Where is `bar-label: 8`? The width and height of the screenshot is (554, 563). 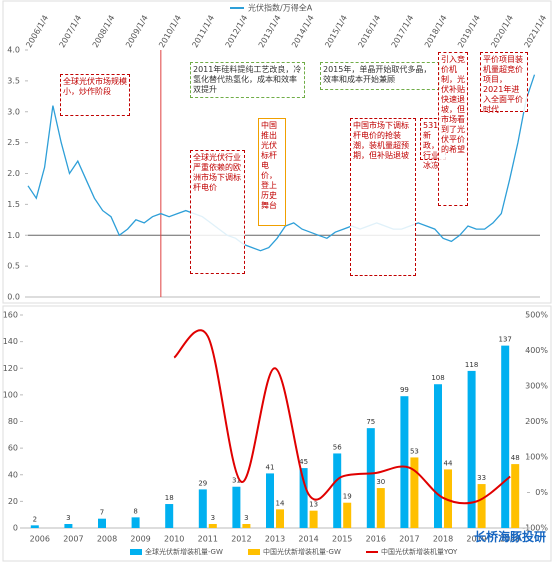 bar-label: 8 is located at coordinates (135, 511).